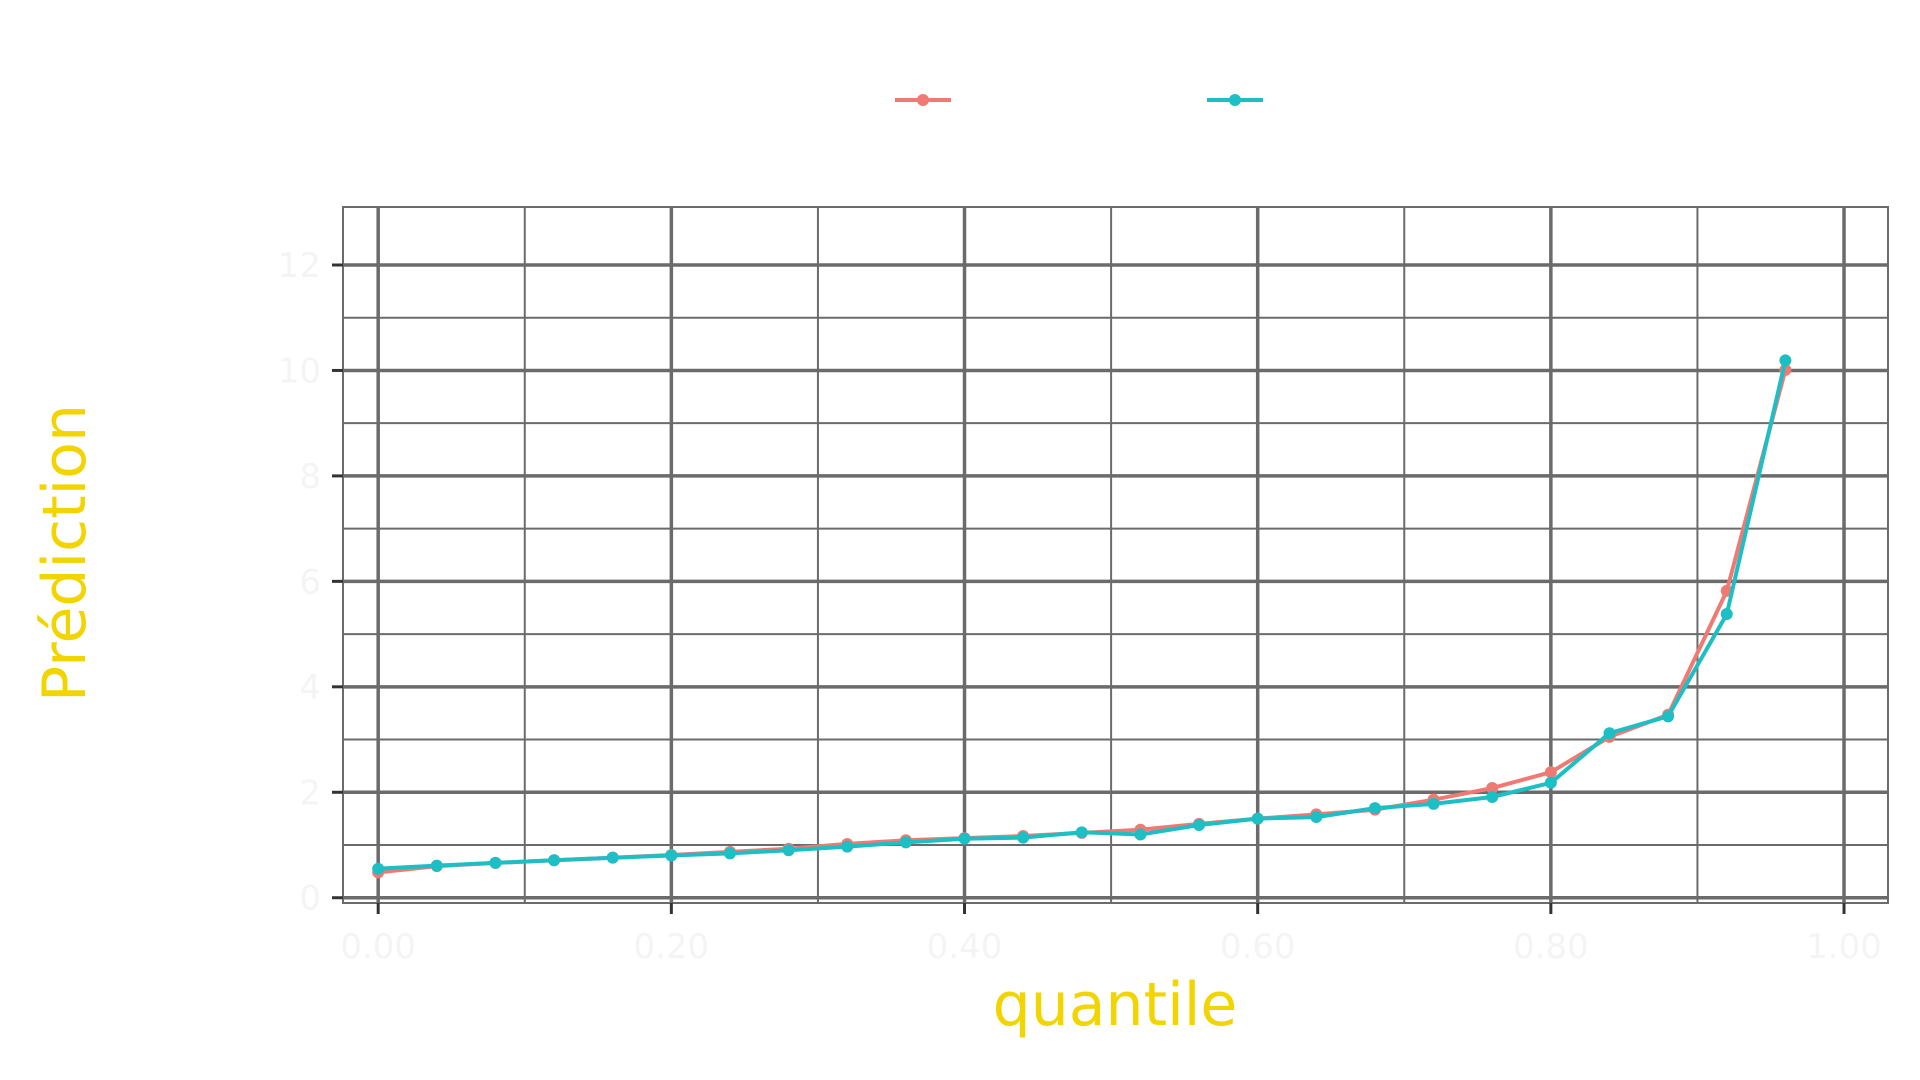  What do you see at coordinates (310, 899) in the screenshot?
I see `y-tick-label: 0` at bounding box center [310, 899].